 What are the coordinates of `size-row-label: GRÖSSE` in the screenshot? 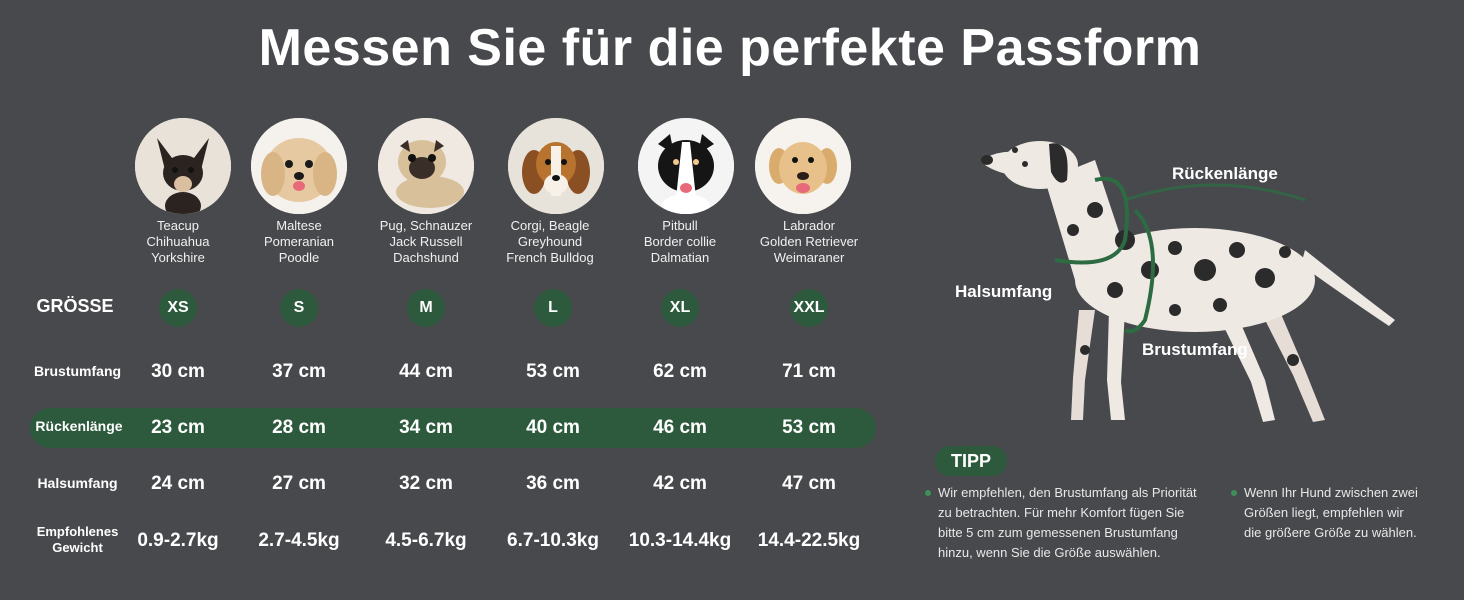 It's located at (75, 306).